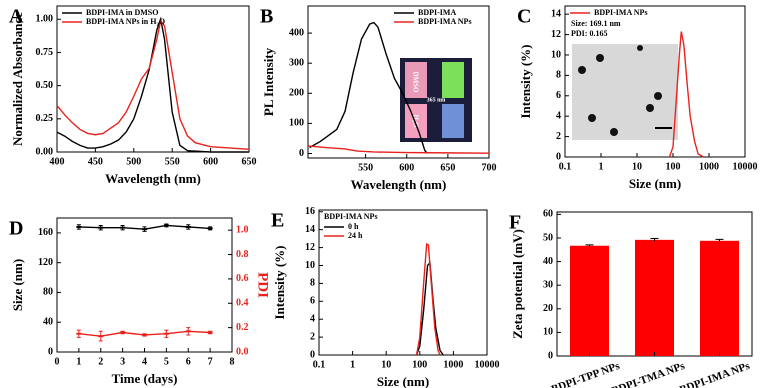 Image resolution: width=760 pixels, height=388 pixels. Describe the element at coordinates (122, 361) in the screenshot. I see `x-tick-label: 3` at that location.